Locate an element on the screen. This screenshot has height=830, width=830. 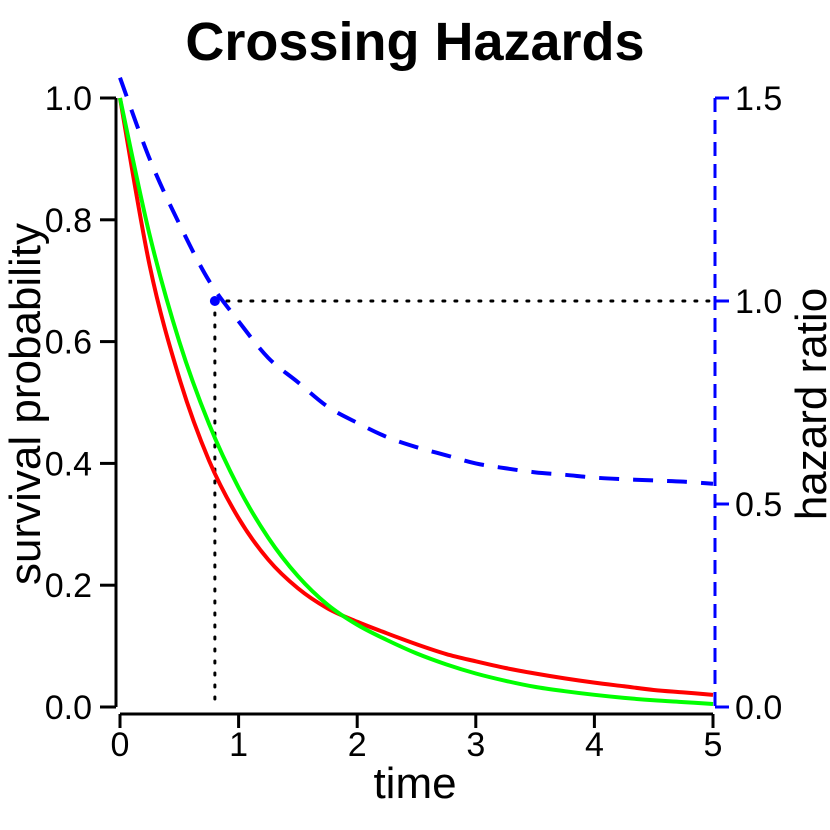
y-tick-label-0.8: 0.8 is located at coordinates (68, 221).